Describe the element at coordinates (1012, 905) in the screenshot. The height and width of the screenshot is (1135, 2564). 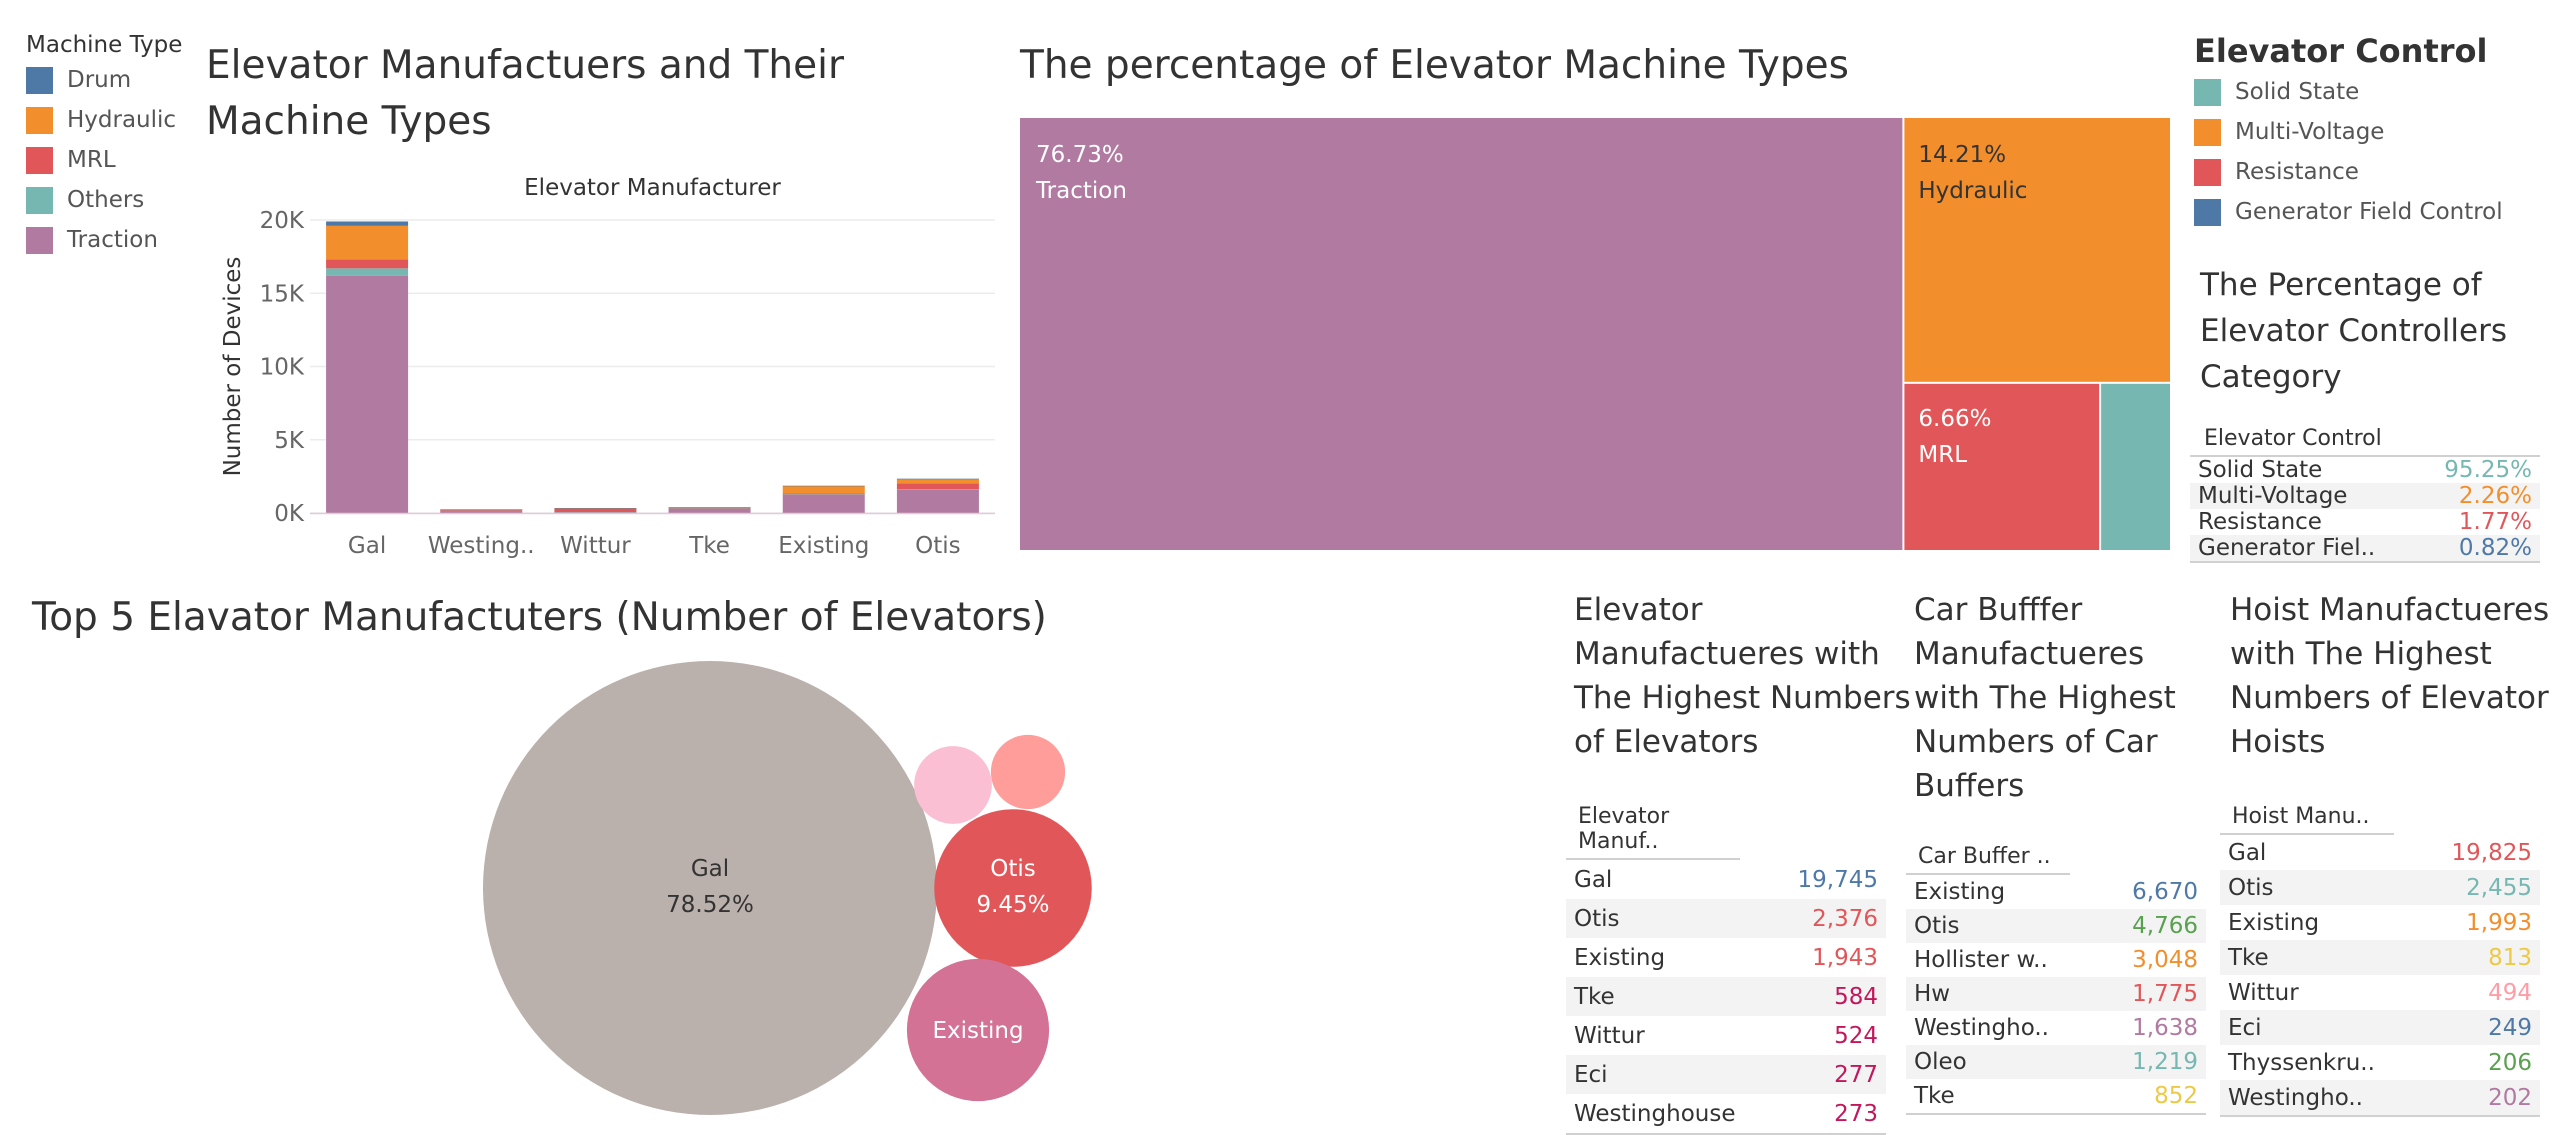
I see `bubble-pct-label: 9.45%` at that location.